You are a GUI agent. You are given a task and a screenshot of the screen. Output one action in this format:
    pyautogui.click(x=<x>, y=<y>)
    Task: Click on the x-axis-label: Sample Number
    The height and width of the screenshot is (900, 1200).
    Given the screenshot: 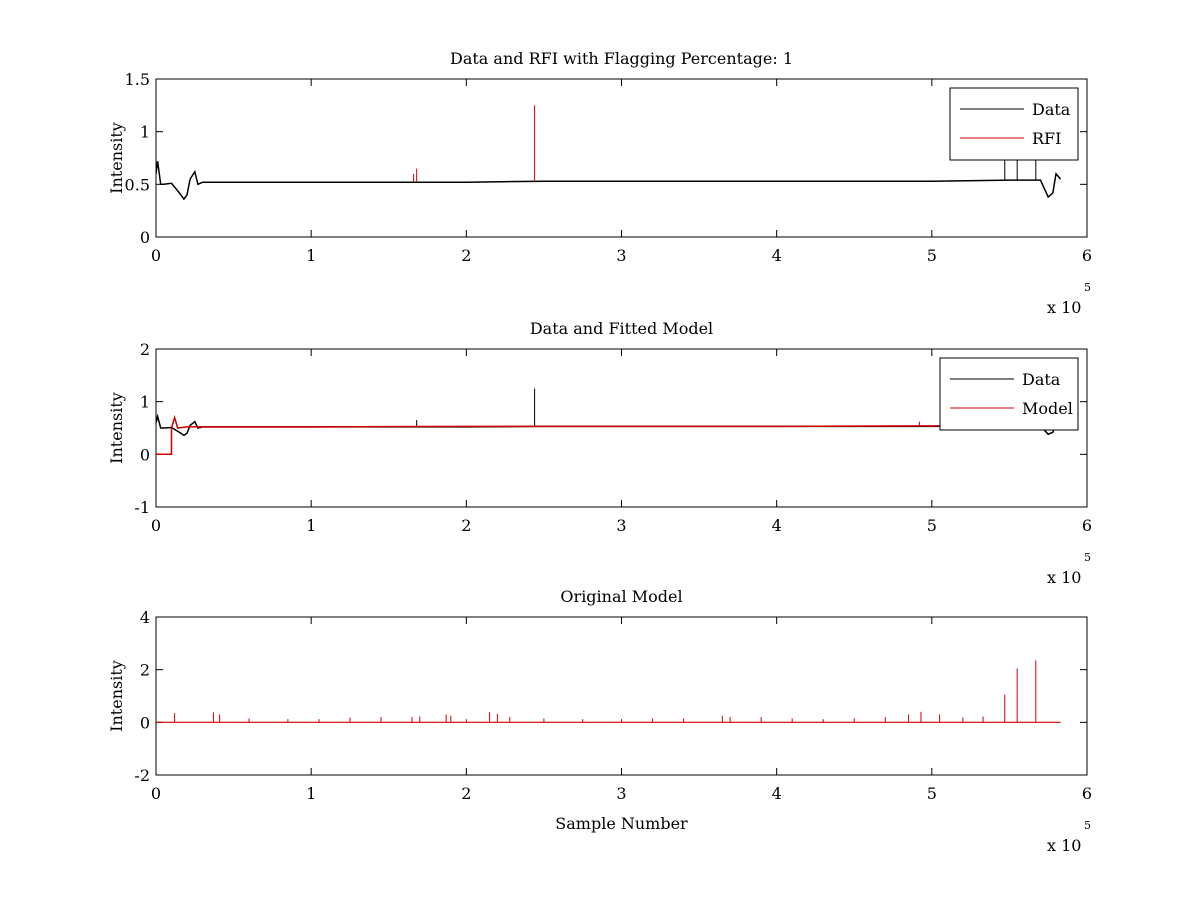 What is the action you would take?
    pyautogui.click(x=621, y=823)
    